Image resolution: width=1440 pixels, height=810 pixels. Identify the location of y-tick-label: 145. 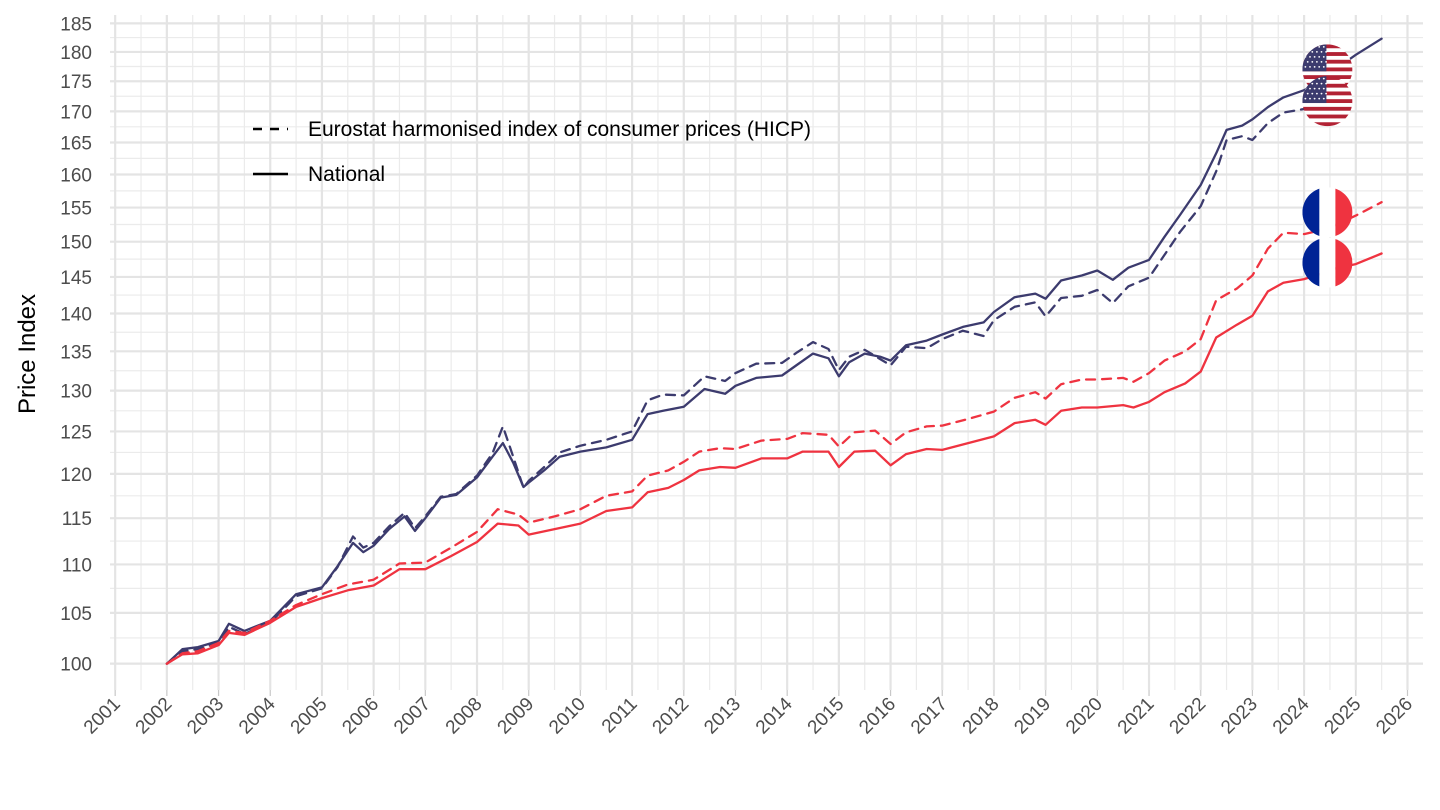
(76, 278).